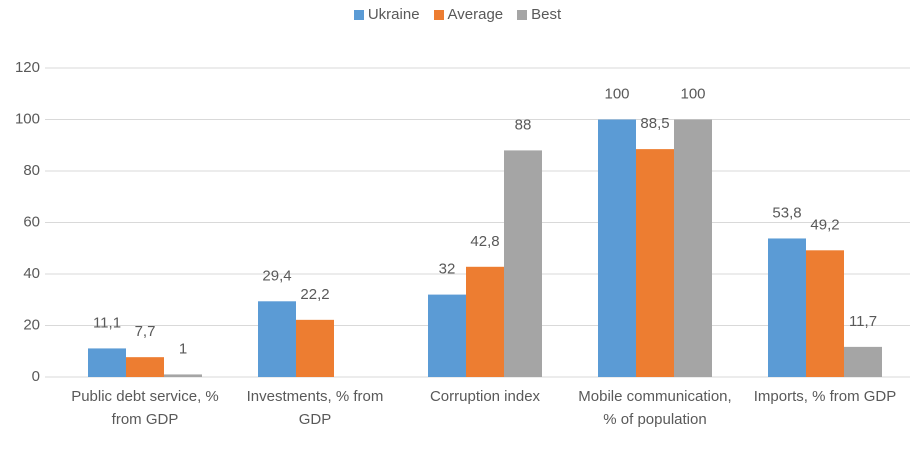  What do you see at coordinates (145, 331) in the screenshot?
I see `data-label: 7,7` at bounding box center [145, 331].